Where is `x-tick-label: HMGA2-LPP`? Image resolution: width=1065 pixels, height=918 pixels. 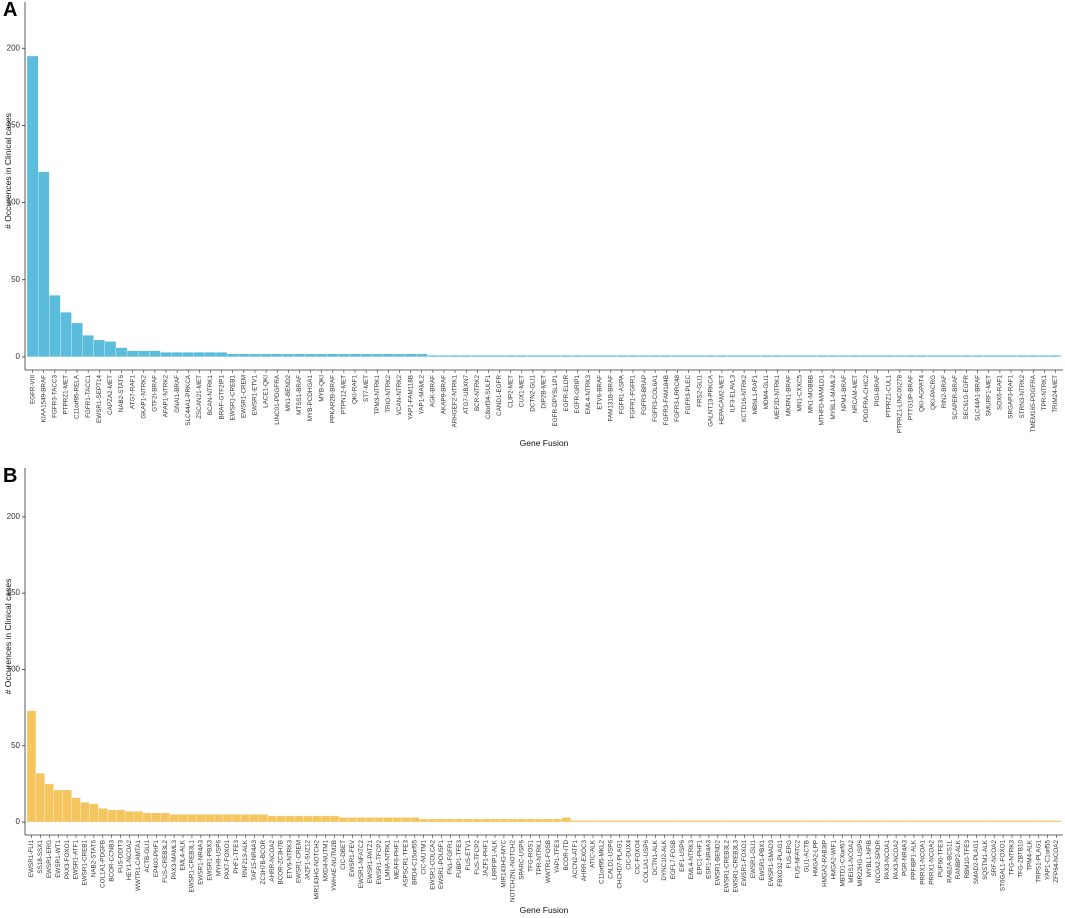 x-tick-label: HMGA2-LPP is located at coordinates (816, 858).